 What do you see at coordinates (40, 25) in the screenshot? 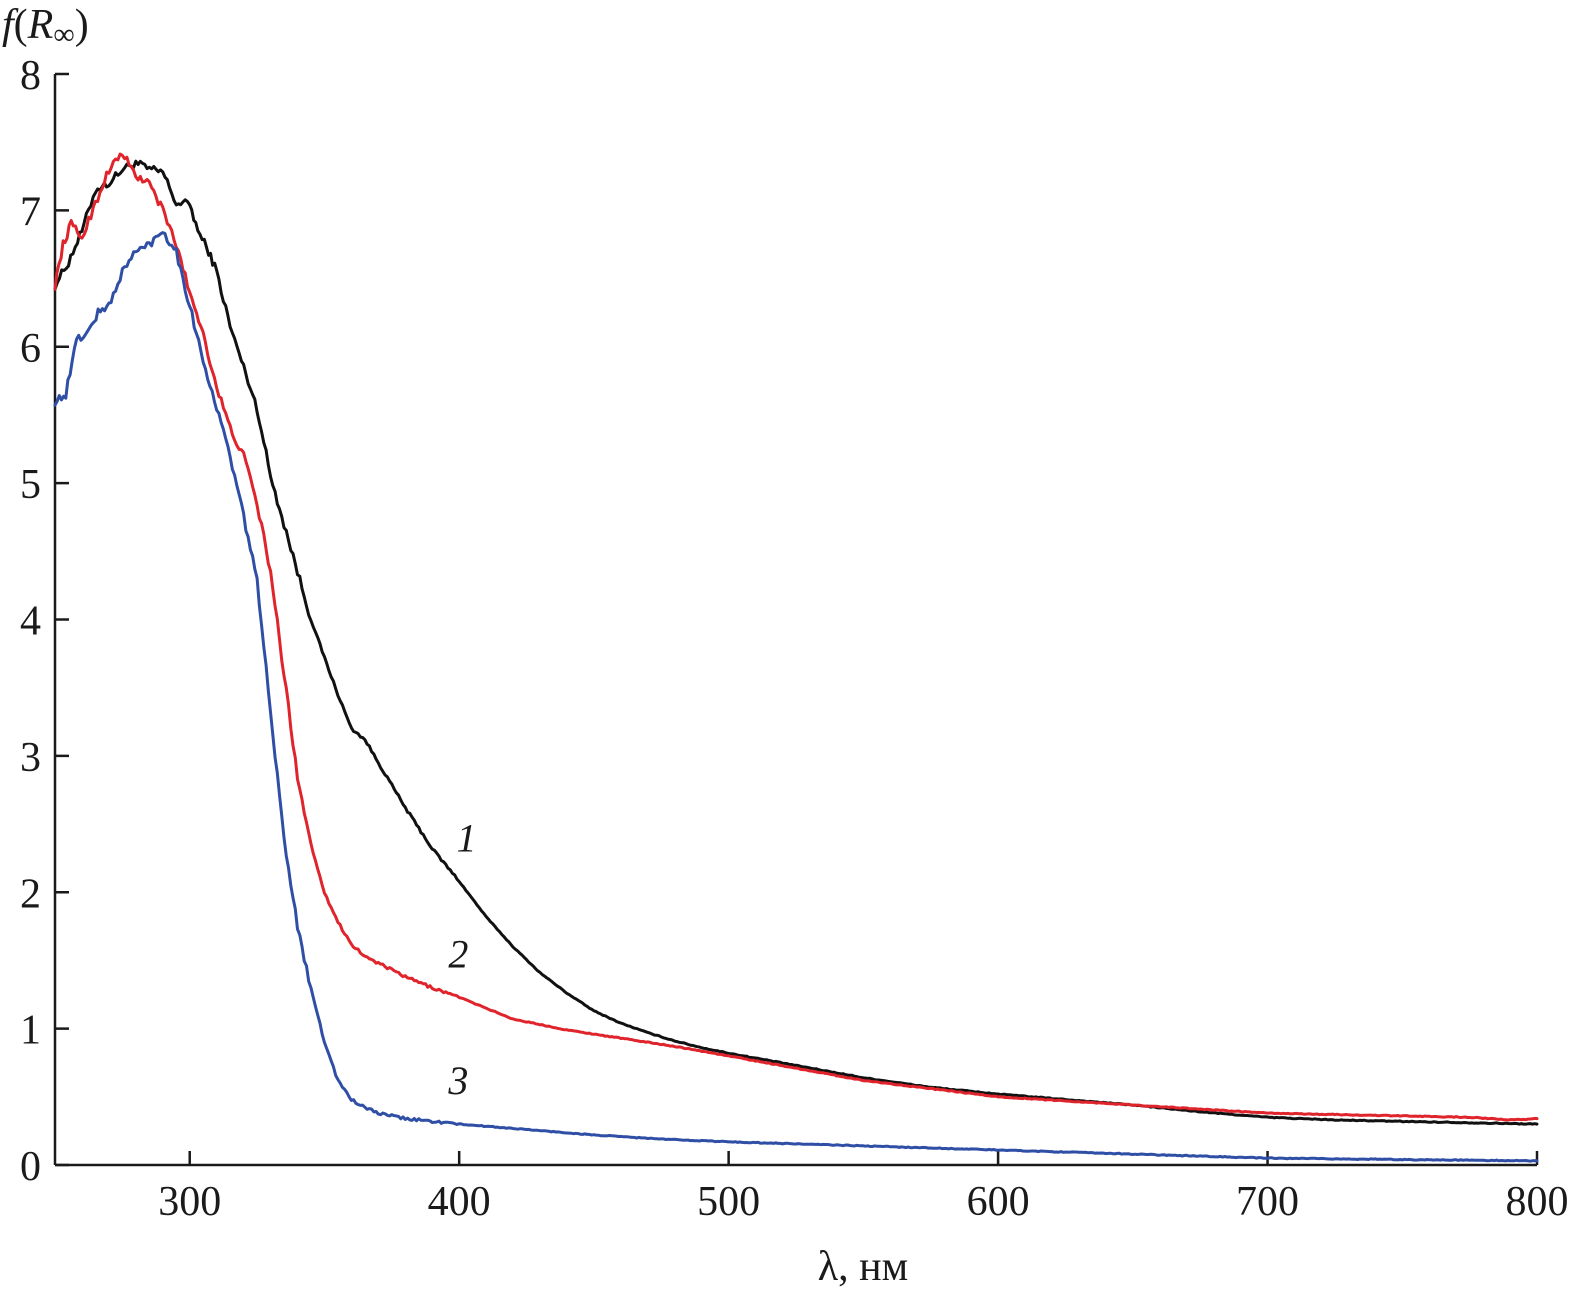
I see `y-title-r: R` at bounding box center [40, 25].